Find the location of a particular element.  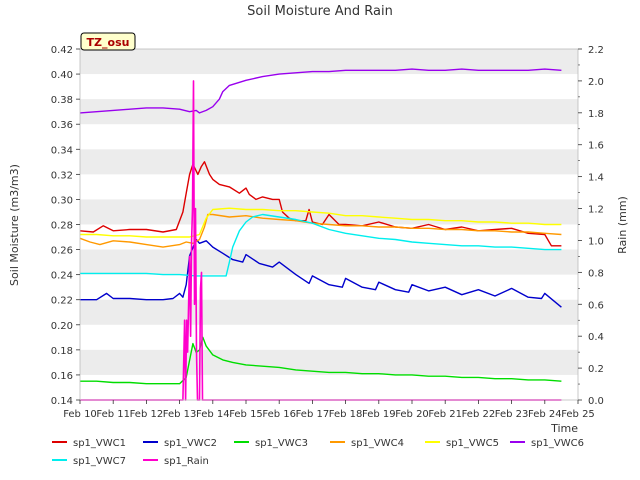

y2-tick-label: 1.2 is located at coordinates (596, 210).